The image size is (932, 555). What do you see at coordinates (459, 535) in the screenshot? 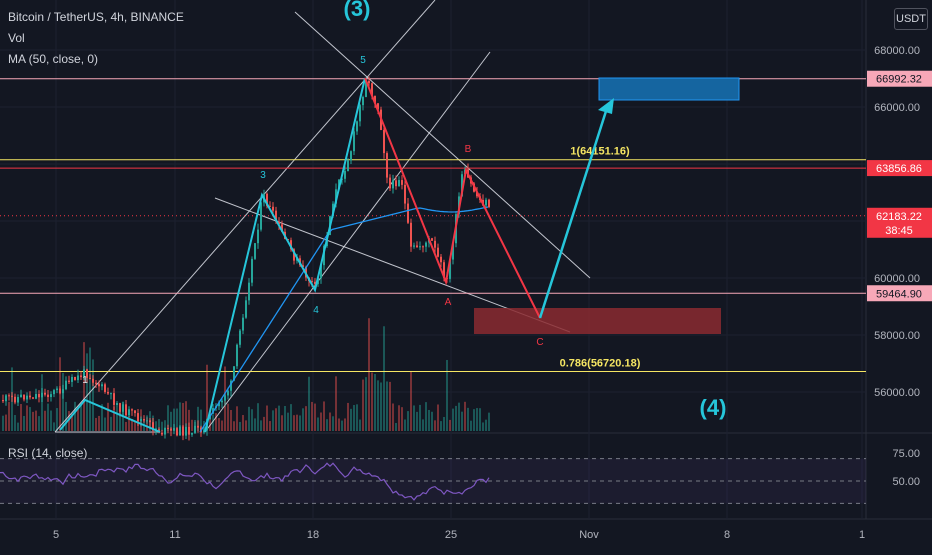
I see `time-axis: 5 11 18 25 Nov 8 1` at bounding box center [459, 535].